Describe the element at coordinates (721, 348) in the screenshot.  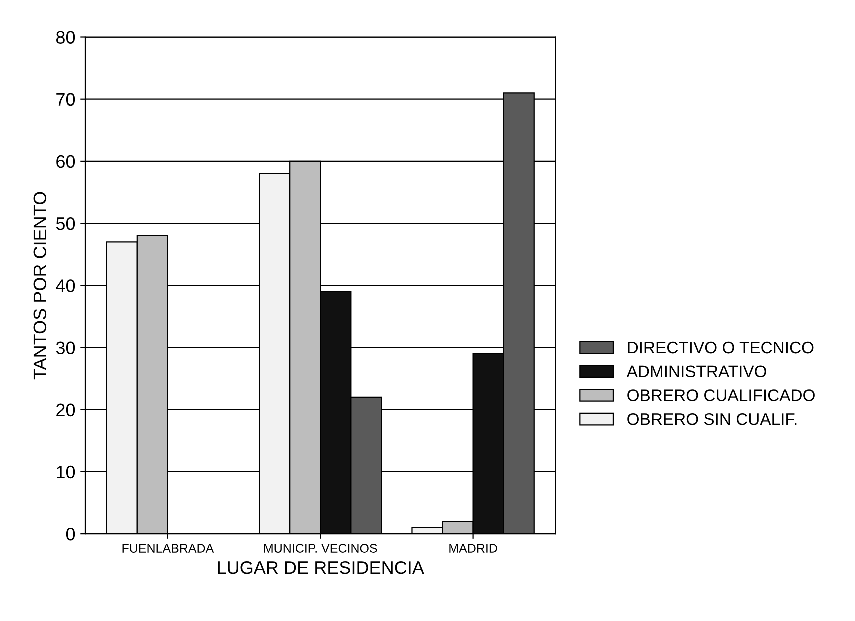
I see `legend-label: DIRECTIVO O TECNICO` at that location.